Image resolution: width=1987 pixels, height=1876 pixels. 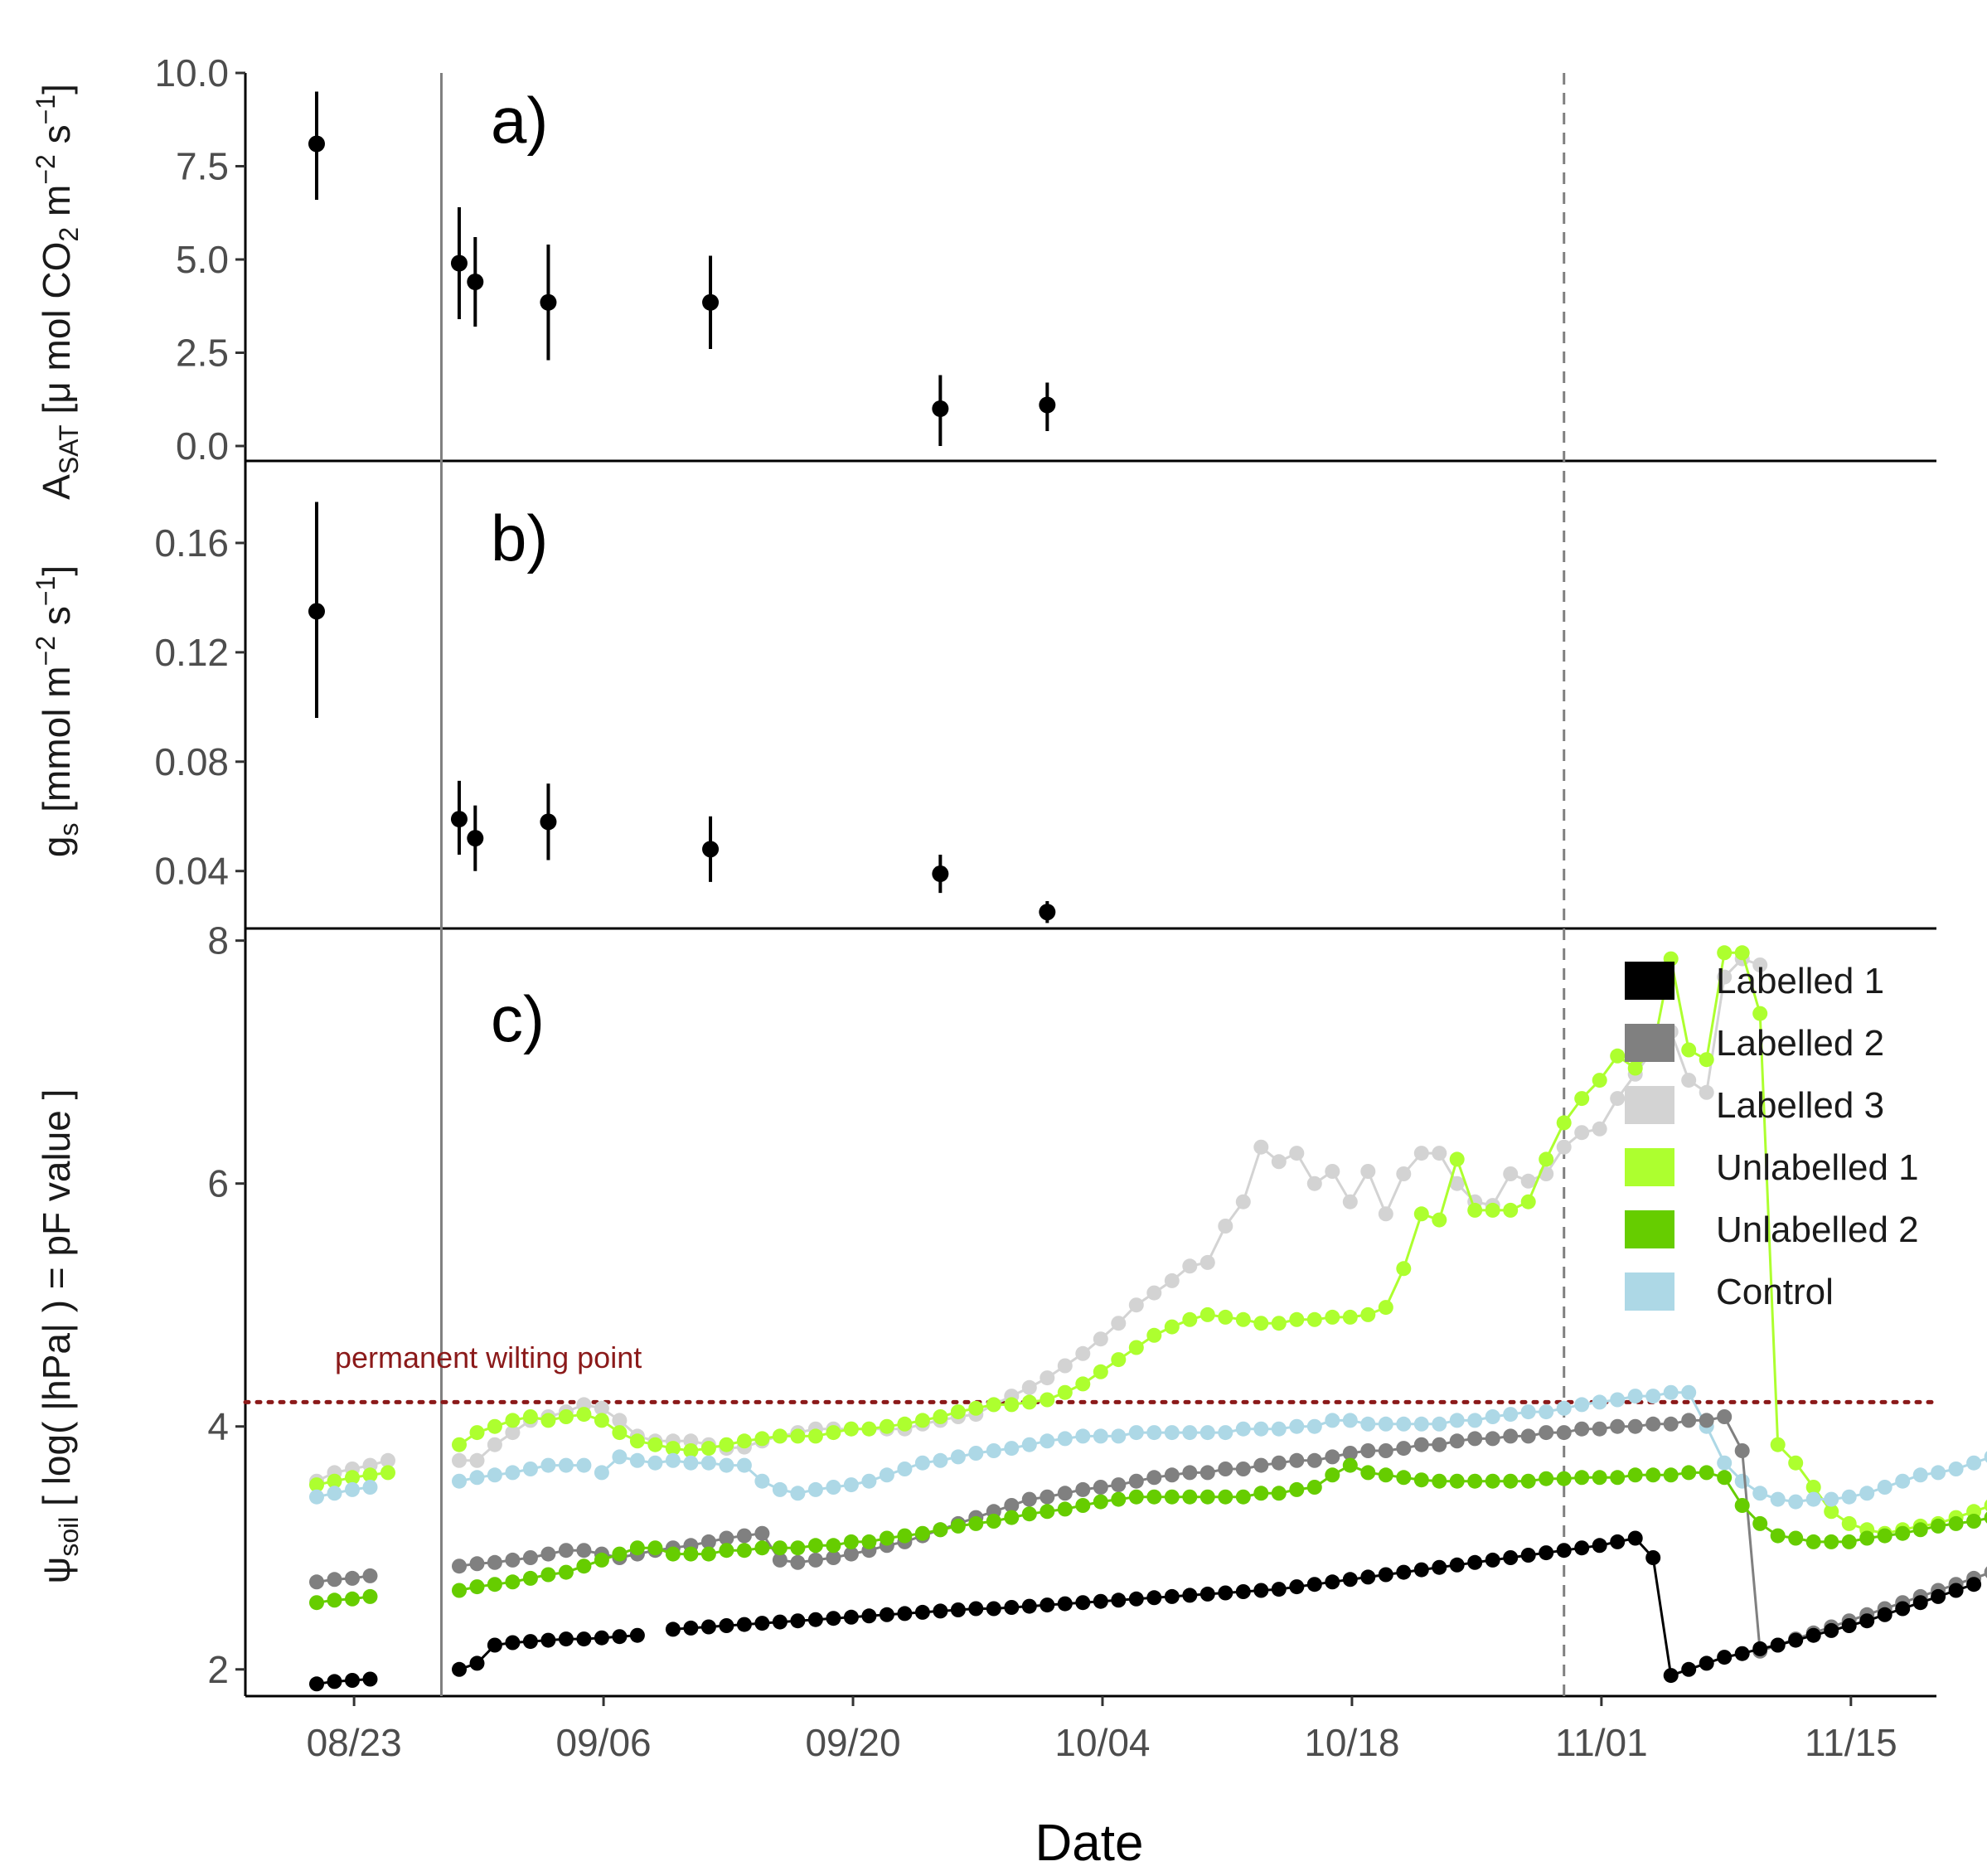 What do you see at coordinates (218, 940) in the screenshot?
I see `y-tick-label-c: 8` at bounding box center [218, 940].